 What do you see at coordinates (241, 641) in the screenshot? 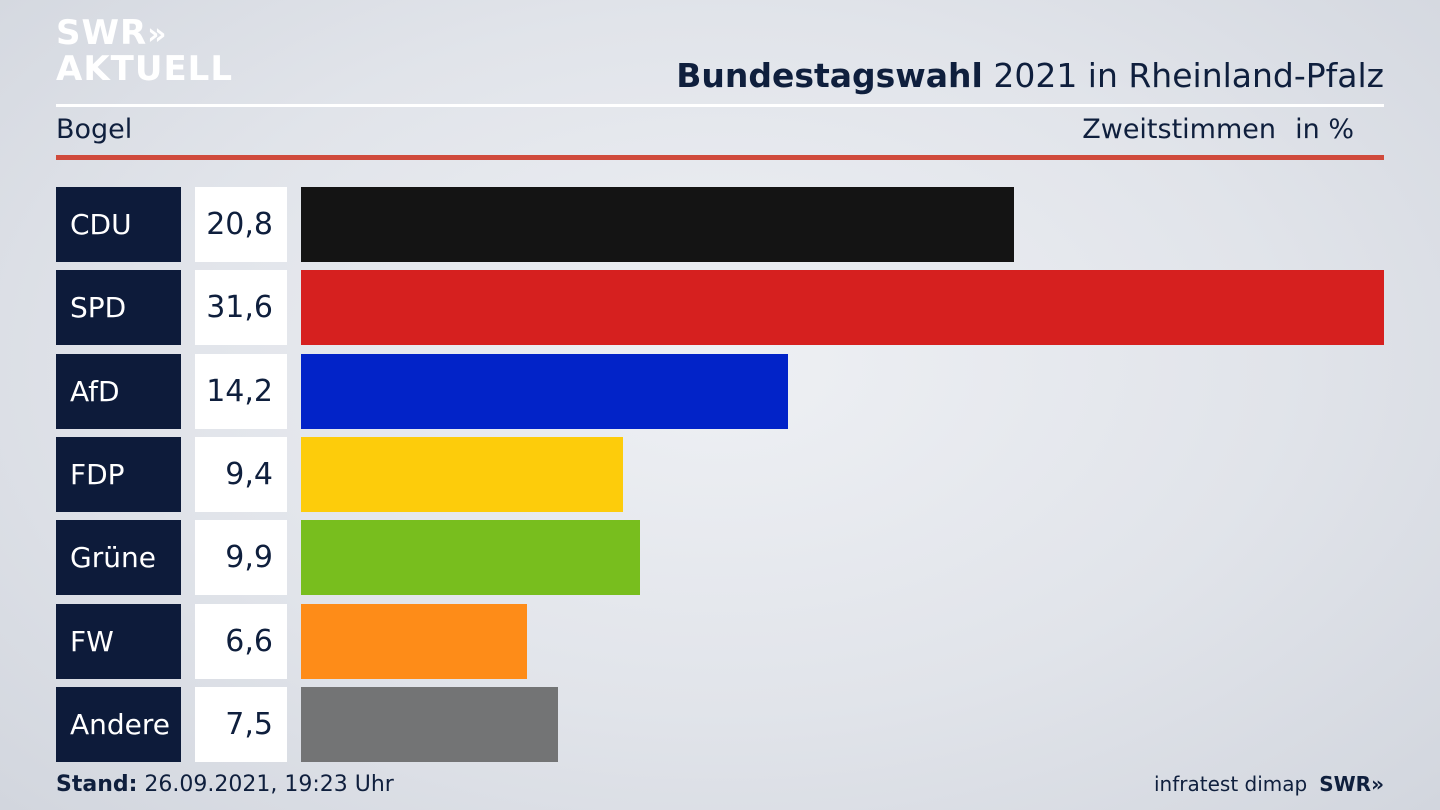
I see `value-label: 6,6` at bounding box center [241, 641].